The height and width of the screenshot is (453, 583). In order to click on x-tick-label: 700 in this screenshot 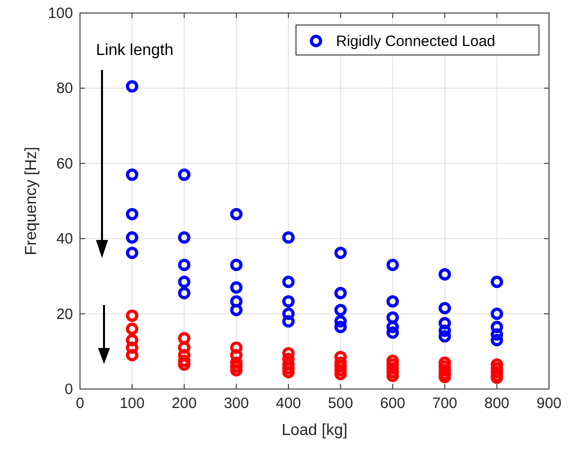, I will do `click(445, 403)`.